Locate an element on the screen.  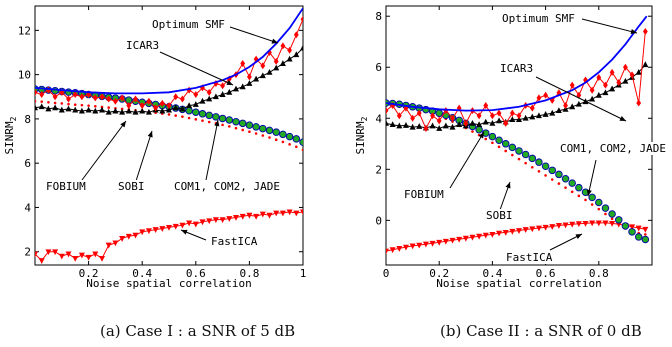
panel-a-y-tick-label: 8 is located at coordinates (27, 119).